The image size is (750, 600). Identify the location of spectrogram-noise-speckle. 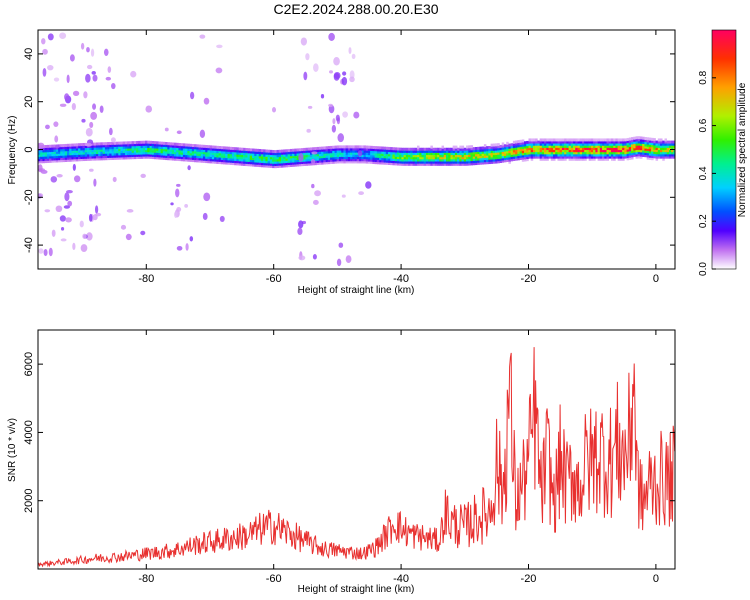
(50, 252).